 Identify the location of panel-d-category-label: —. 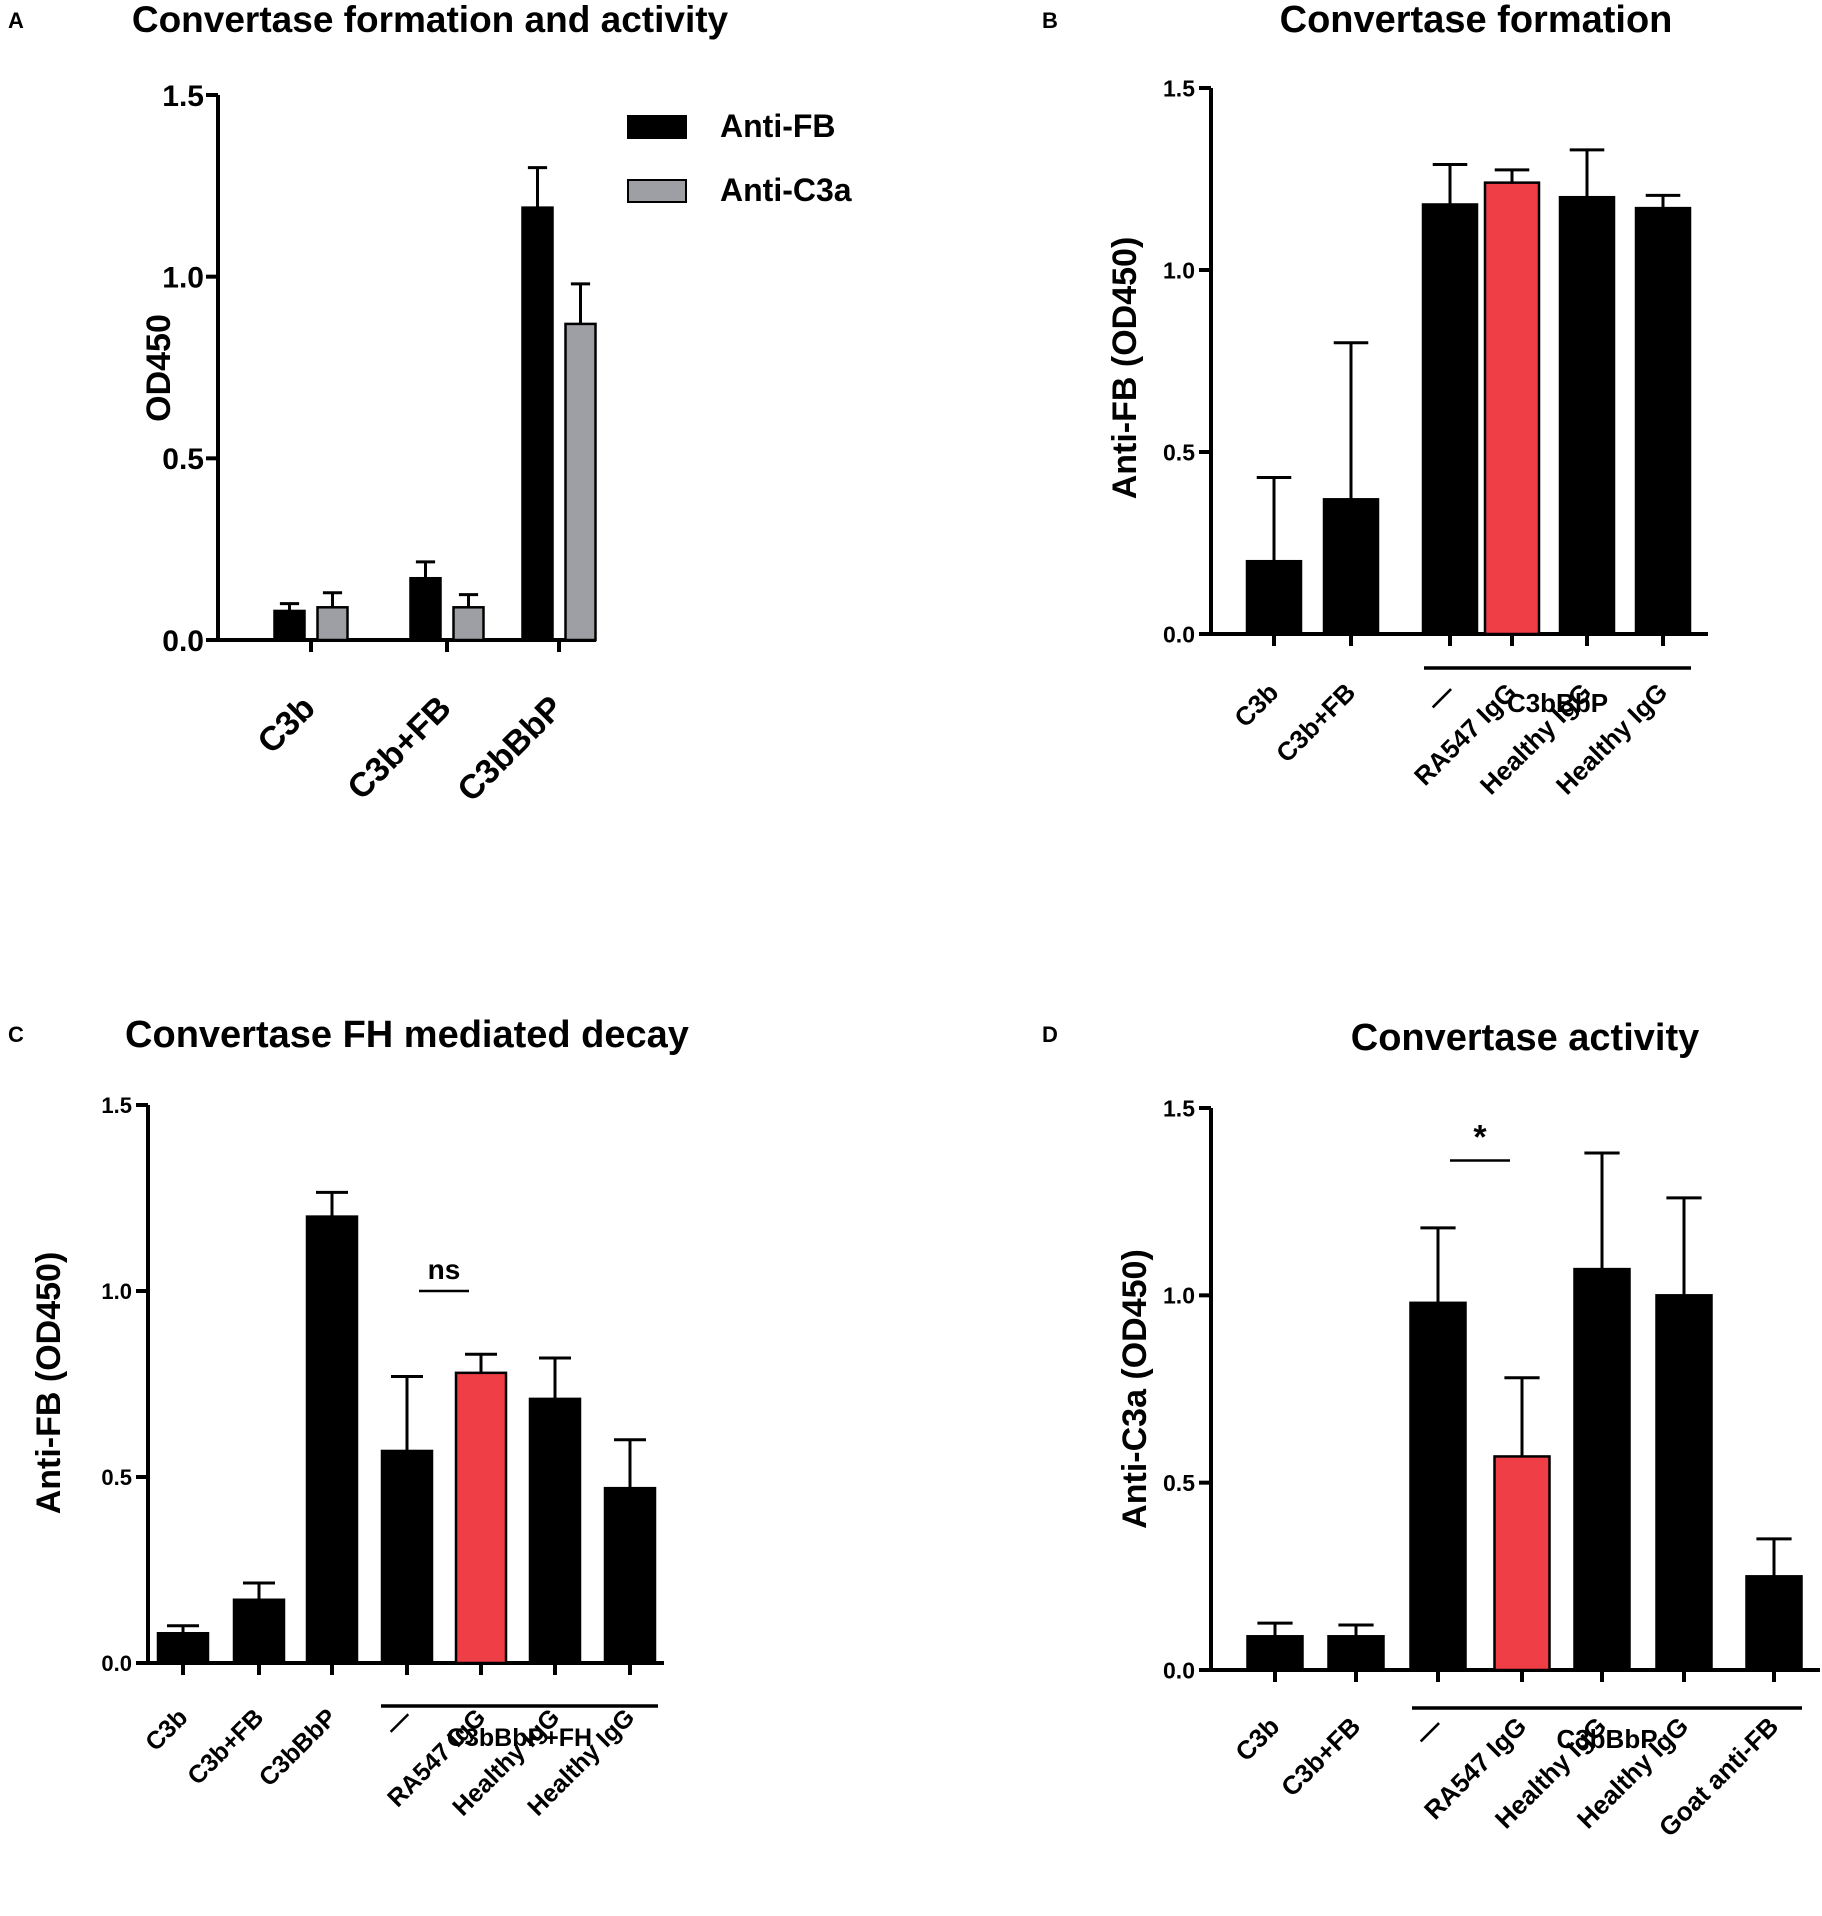
(1429, 1731).